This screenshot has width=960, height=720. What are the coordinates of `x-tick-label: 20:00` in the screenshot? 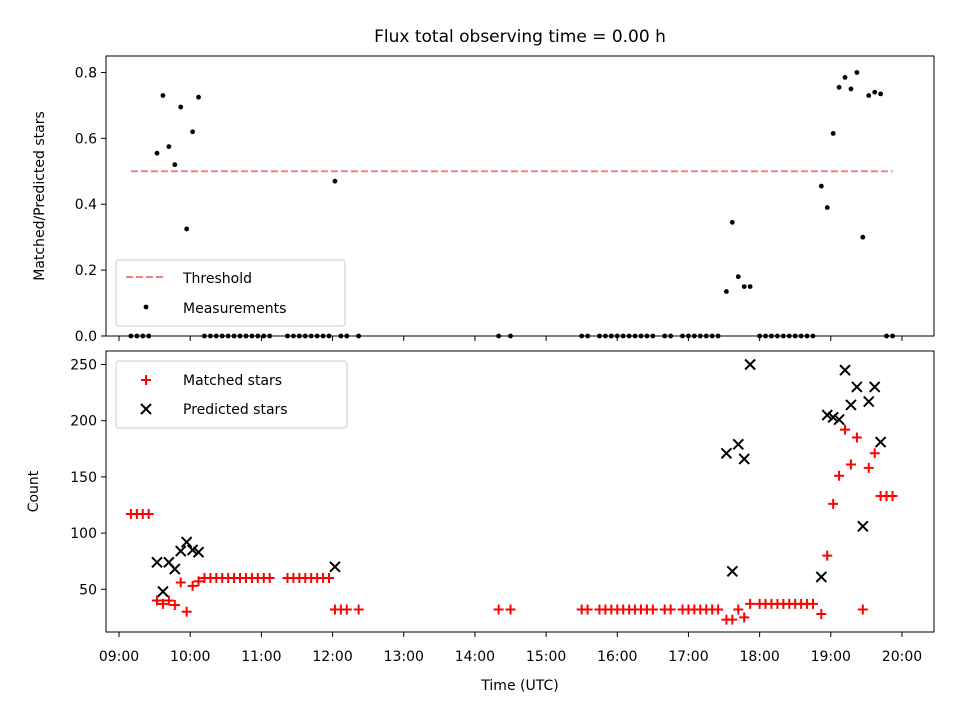 It's located at (902, 657).